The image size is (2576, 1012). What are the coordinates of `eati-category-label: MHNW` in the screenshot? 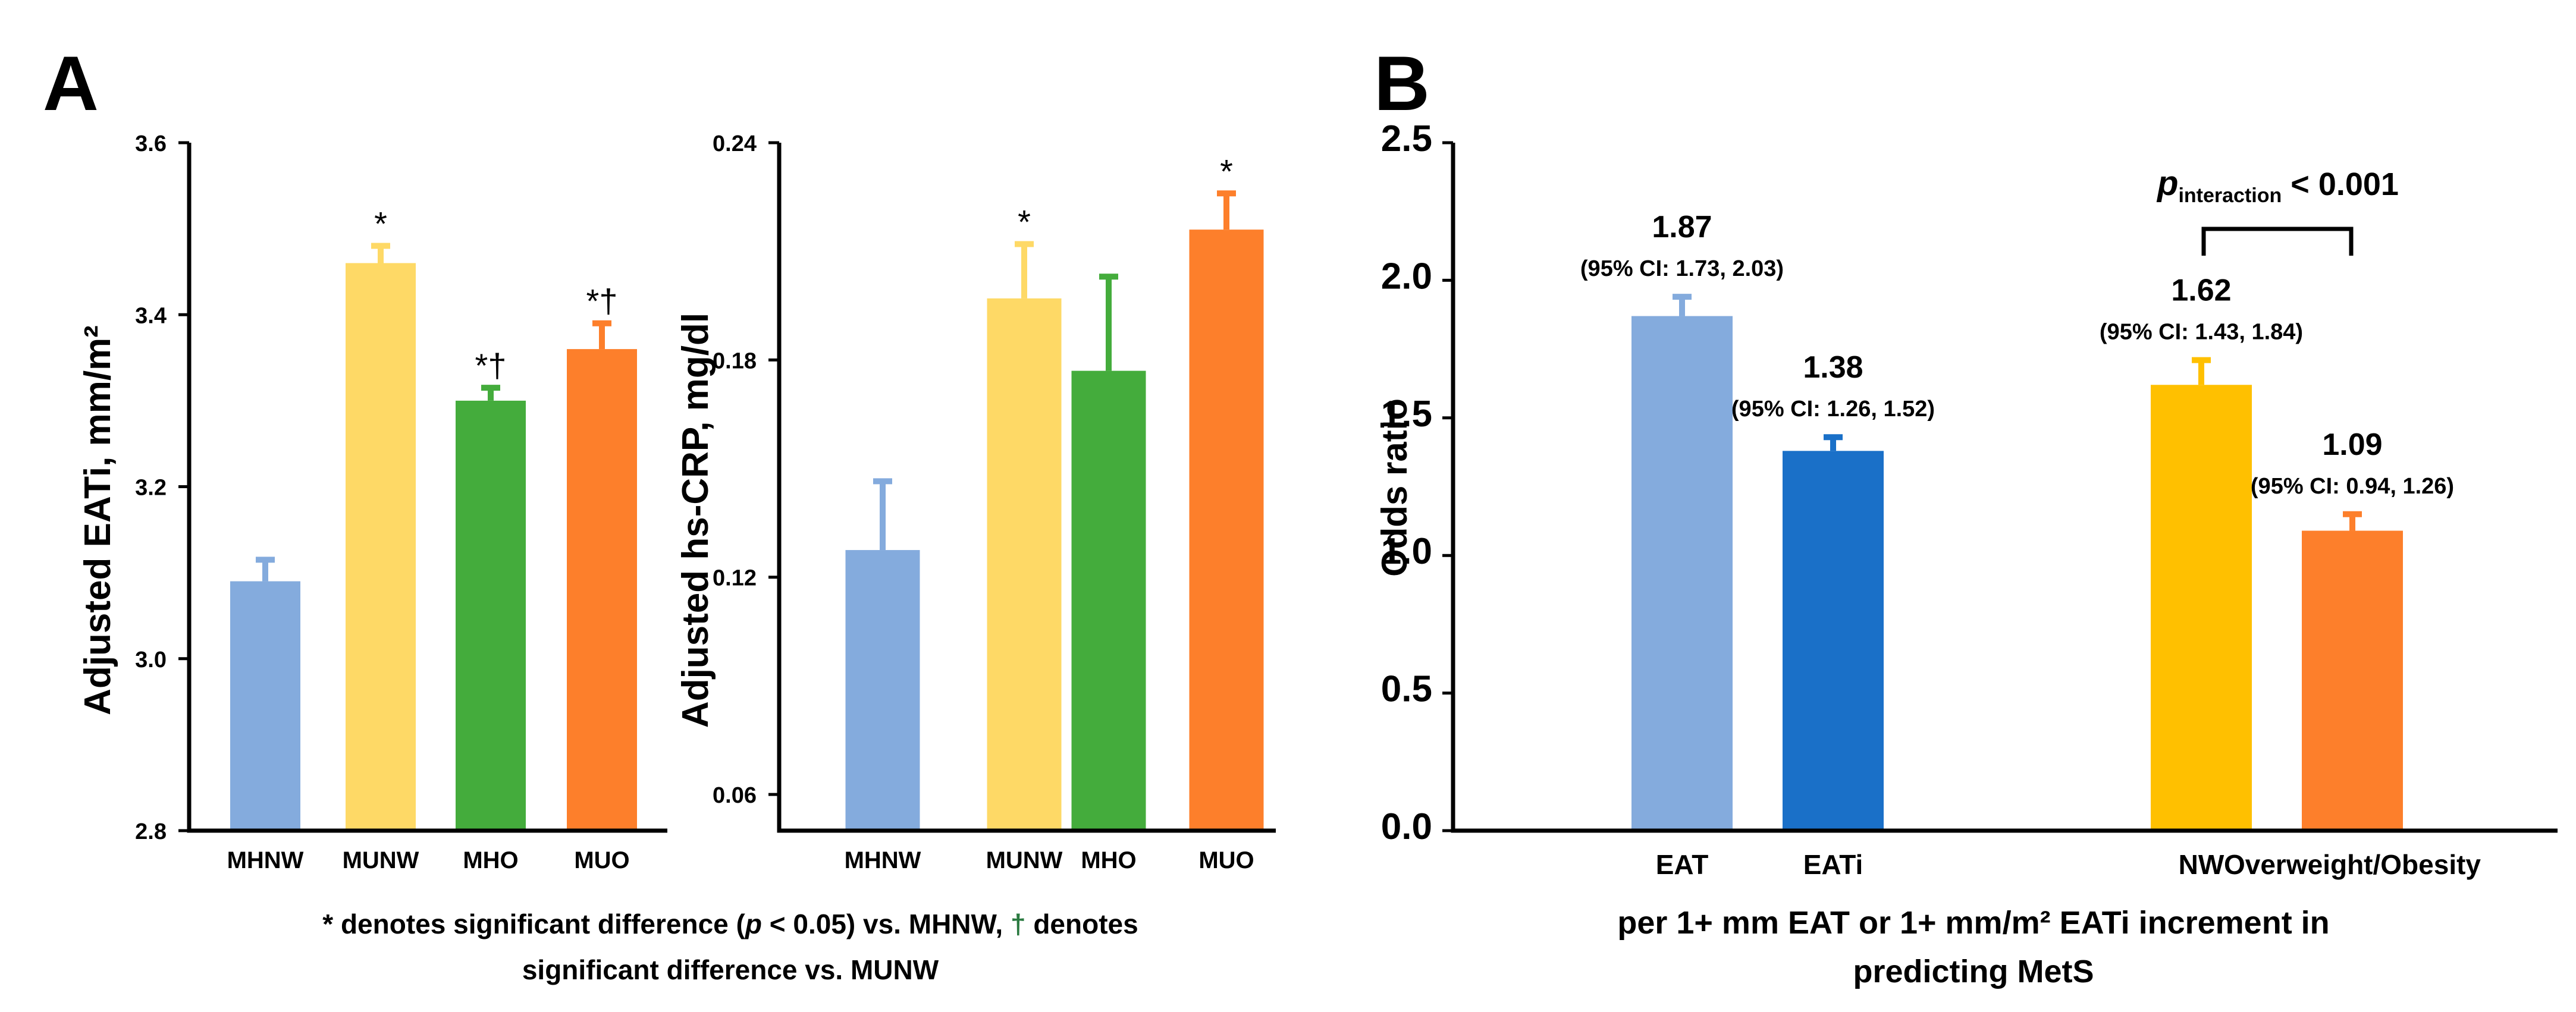 It's located at (265, 860).